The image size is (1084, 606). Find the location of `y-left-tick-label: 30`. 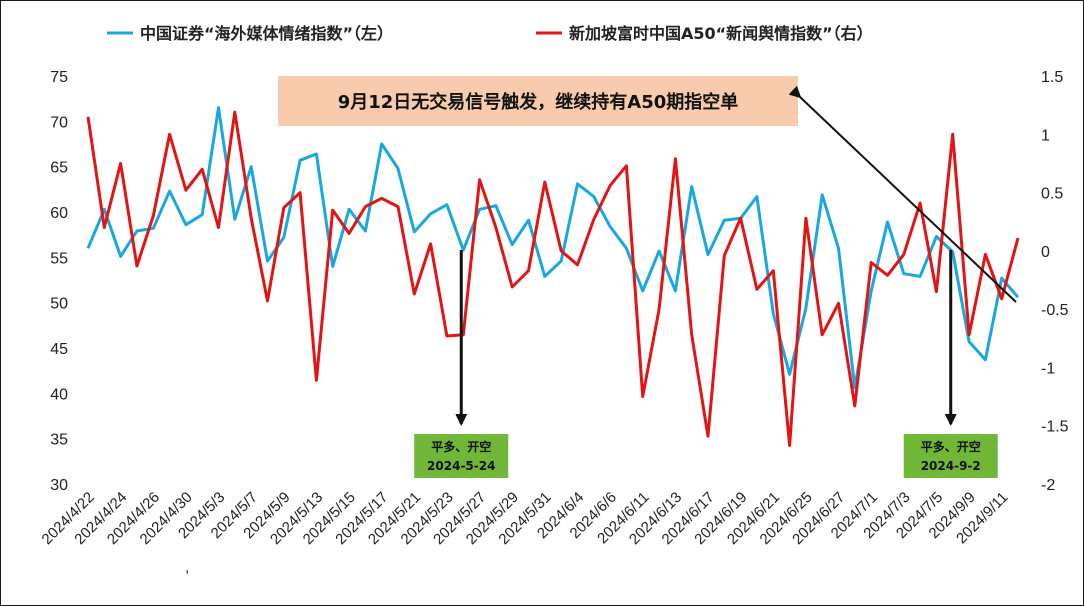

y-left-tick-label: 30 is located at coordinates (59, 485).